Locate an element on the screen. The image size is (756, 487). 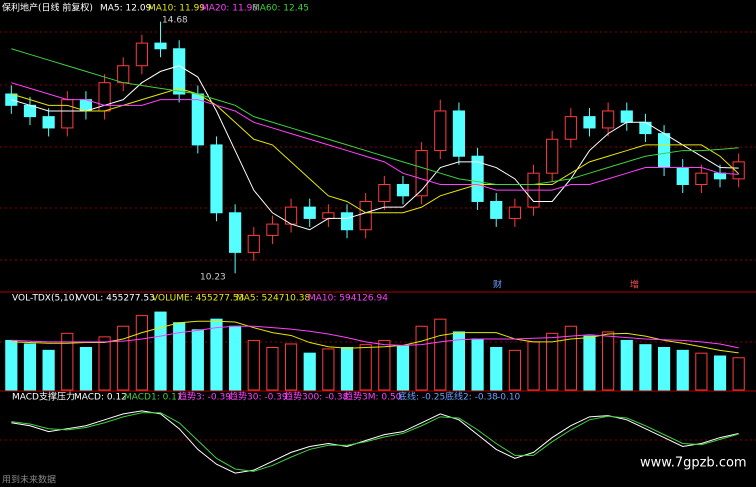
legend-entry: MA10: 11.99 is located at coordinates (176, 9).